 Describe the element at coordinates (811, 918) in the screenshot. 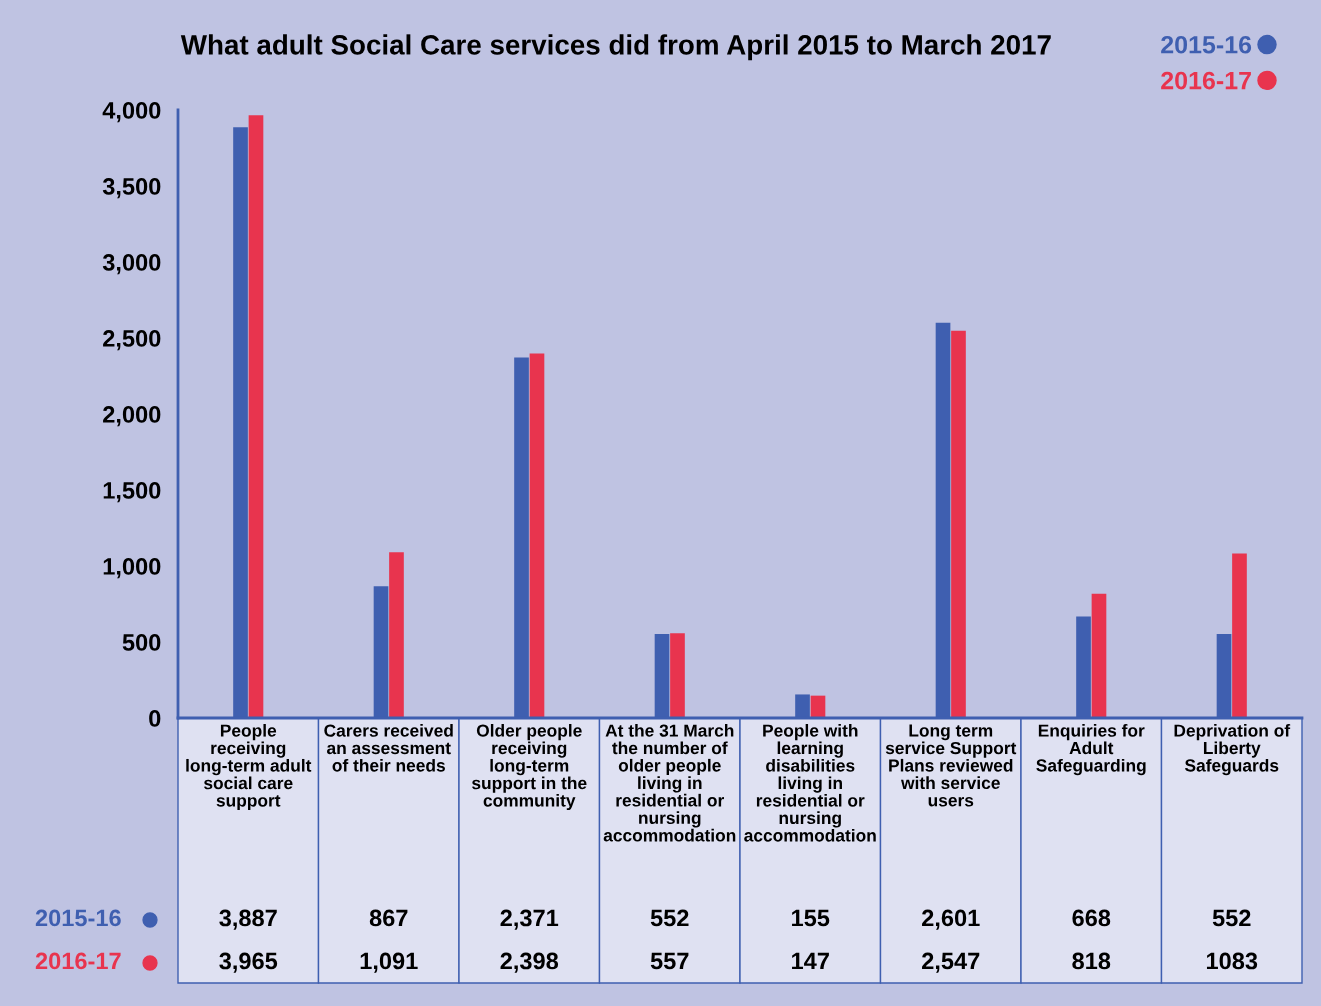

I see `data-label: 155` at that location.